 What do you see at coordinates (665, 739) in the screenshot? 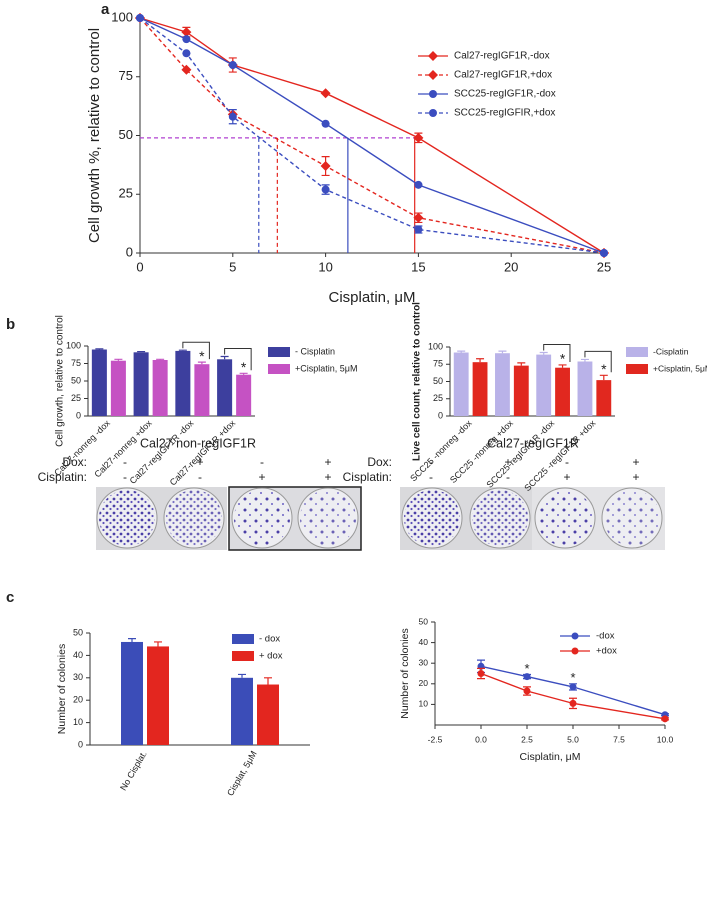
I see `x-tick-label: 10.0` at bounding box center [665, 739].